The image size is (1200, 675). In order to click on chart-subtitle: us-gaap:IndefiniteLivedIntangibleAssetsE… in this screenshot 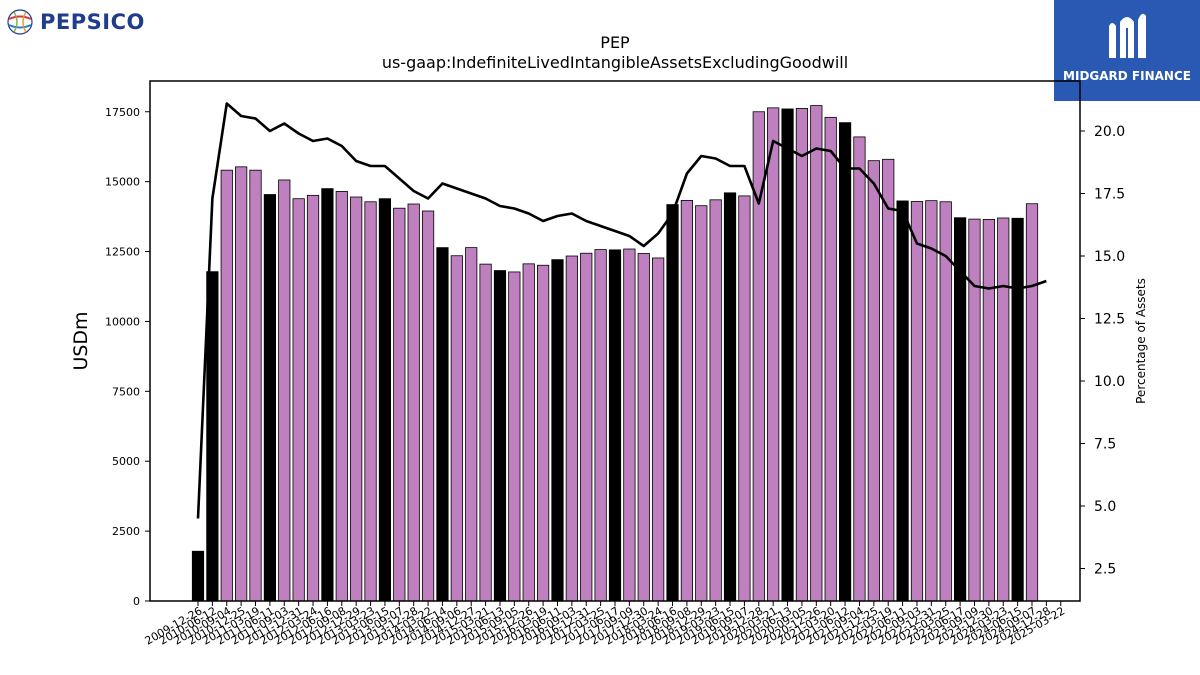, I will do `click(615, 62)`.